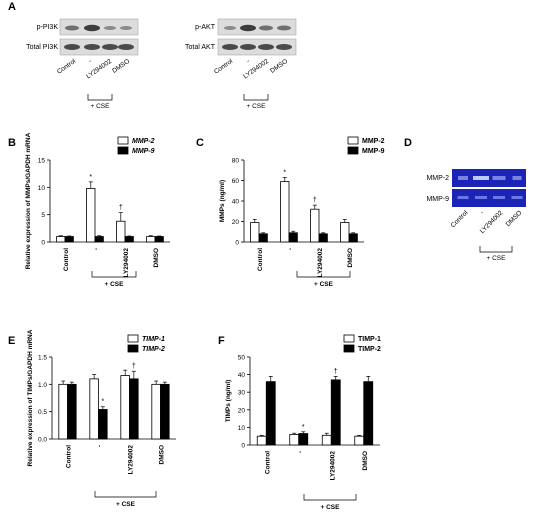 The height and width of the screenshot is (517, 550). Describe the element at coordinates (228, 401) in the screenshot. I see `y-axis-label: TIMPs (ng/ml)` at that location.